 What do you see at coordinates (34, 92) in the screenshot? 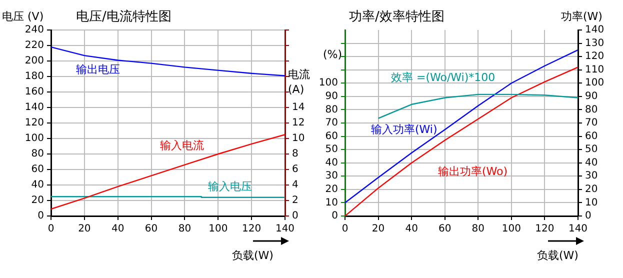
I see `y-tick-label: 160` at bounding box center [34, 92].